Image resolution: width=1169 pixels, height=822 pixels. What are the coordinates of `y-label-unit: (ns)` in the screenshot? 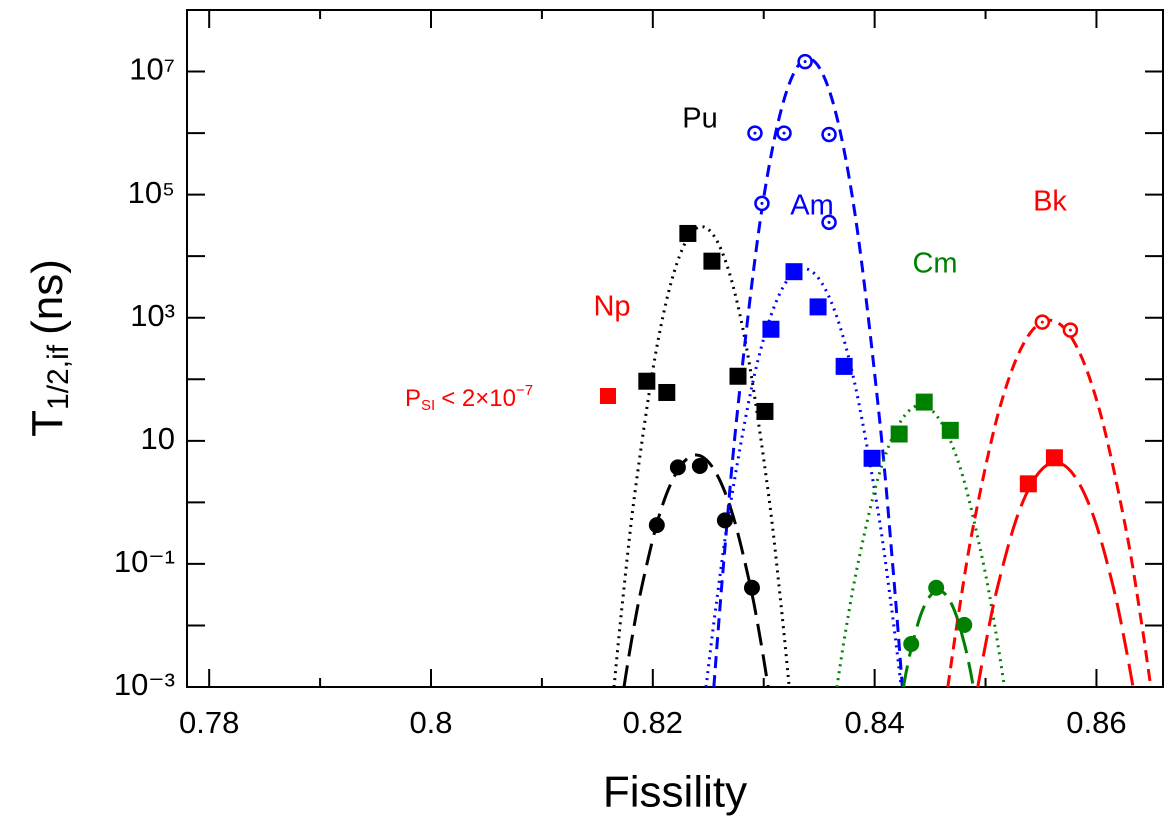 It's located at (47, 297).